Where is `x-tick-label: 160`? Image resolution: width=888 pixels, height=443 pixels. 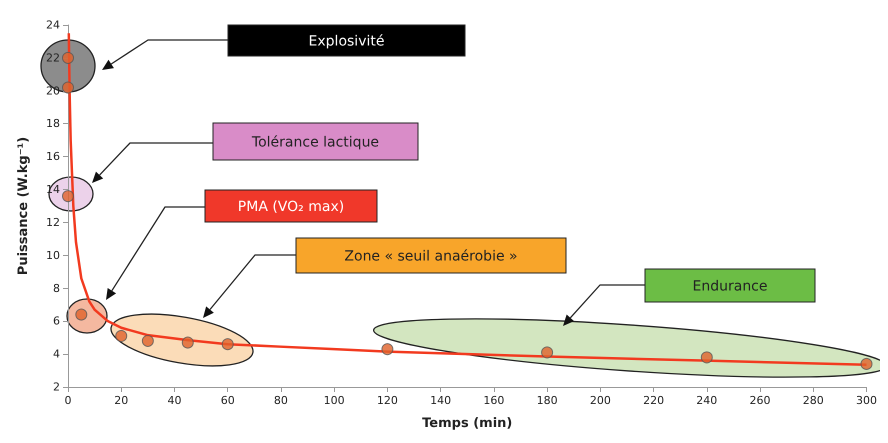
x-tick-label: 160 is located at coordinates (493, 400).